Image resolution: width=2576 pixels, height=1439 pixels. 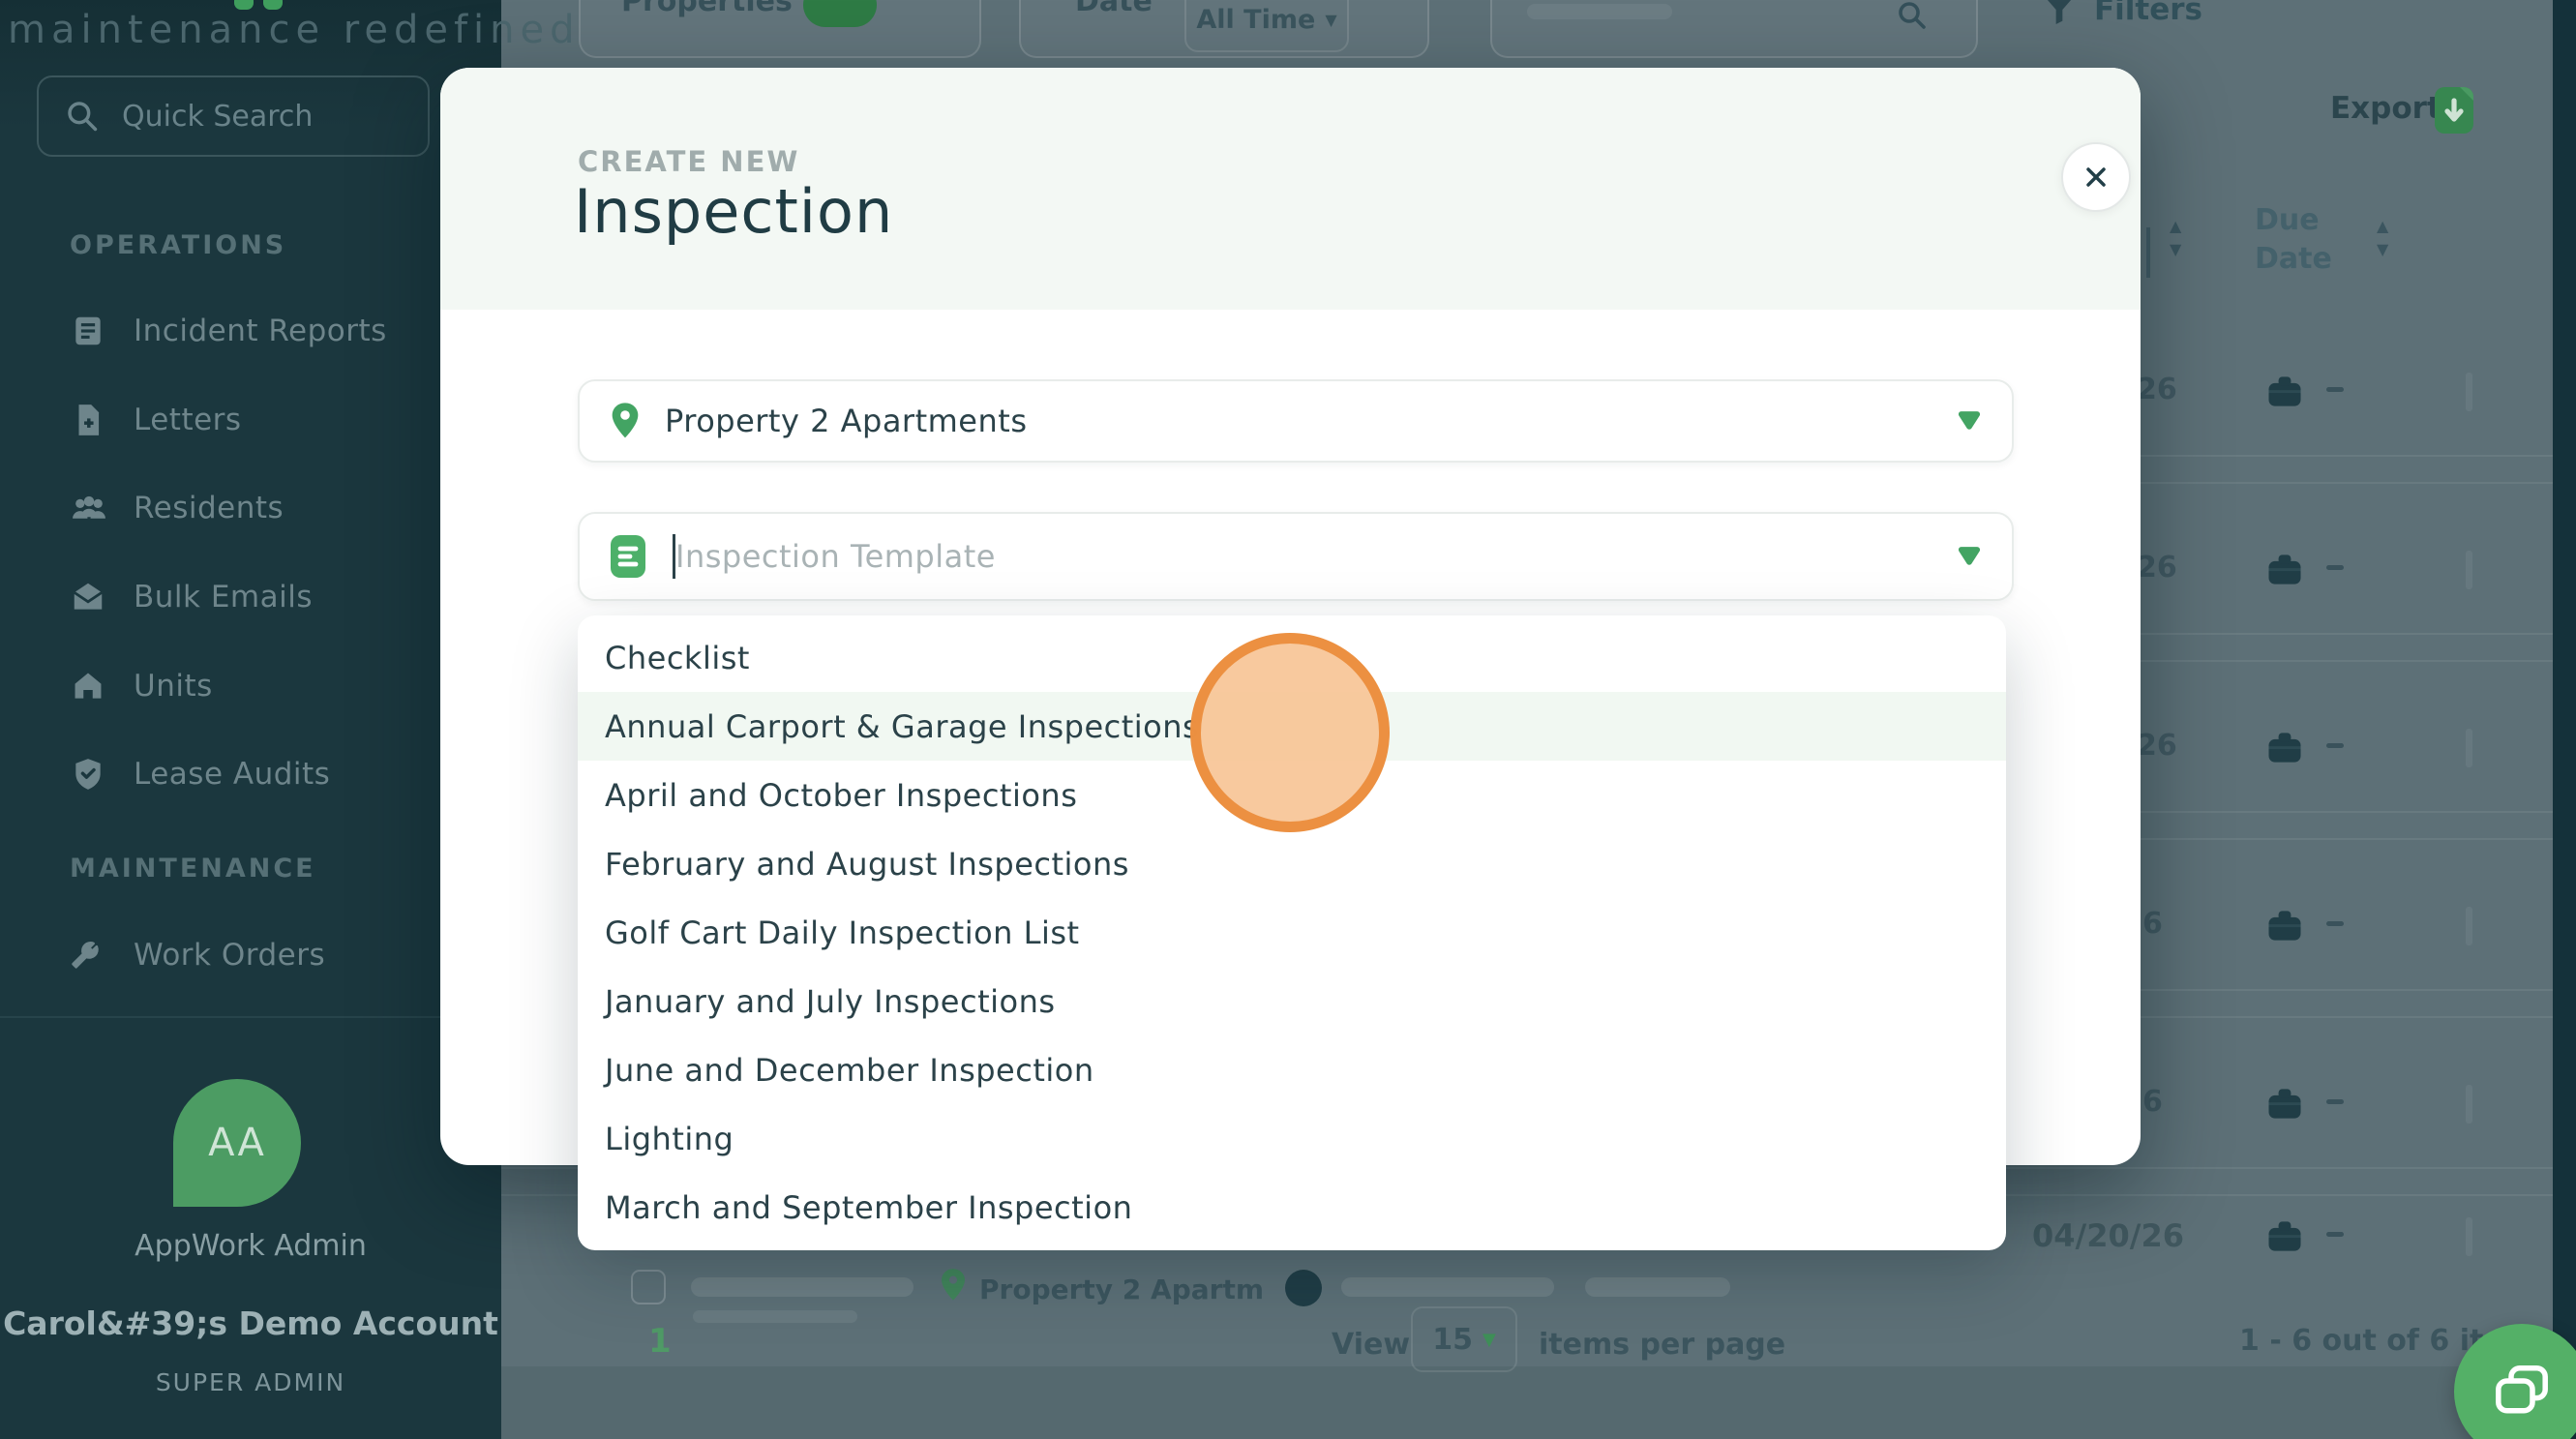 What do you see at coordinates (2108, 1235) in the screenshot?
I see `row-due-date: 04/20/26` at bounding box center [2108, 1235].